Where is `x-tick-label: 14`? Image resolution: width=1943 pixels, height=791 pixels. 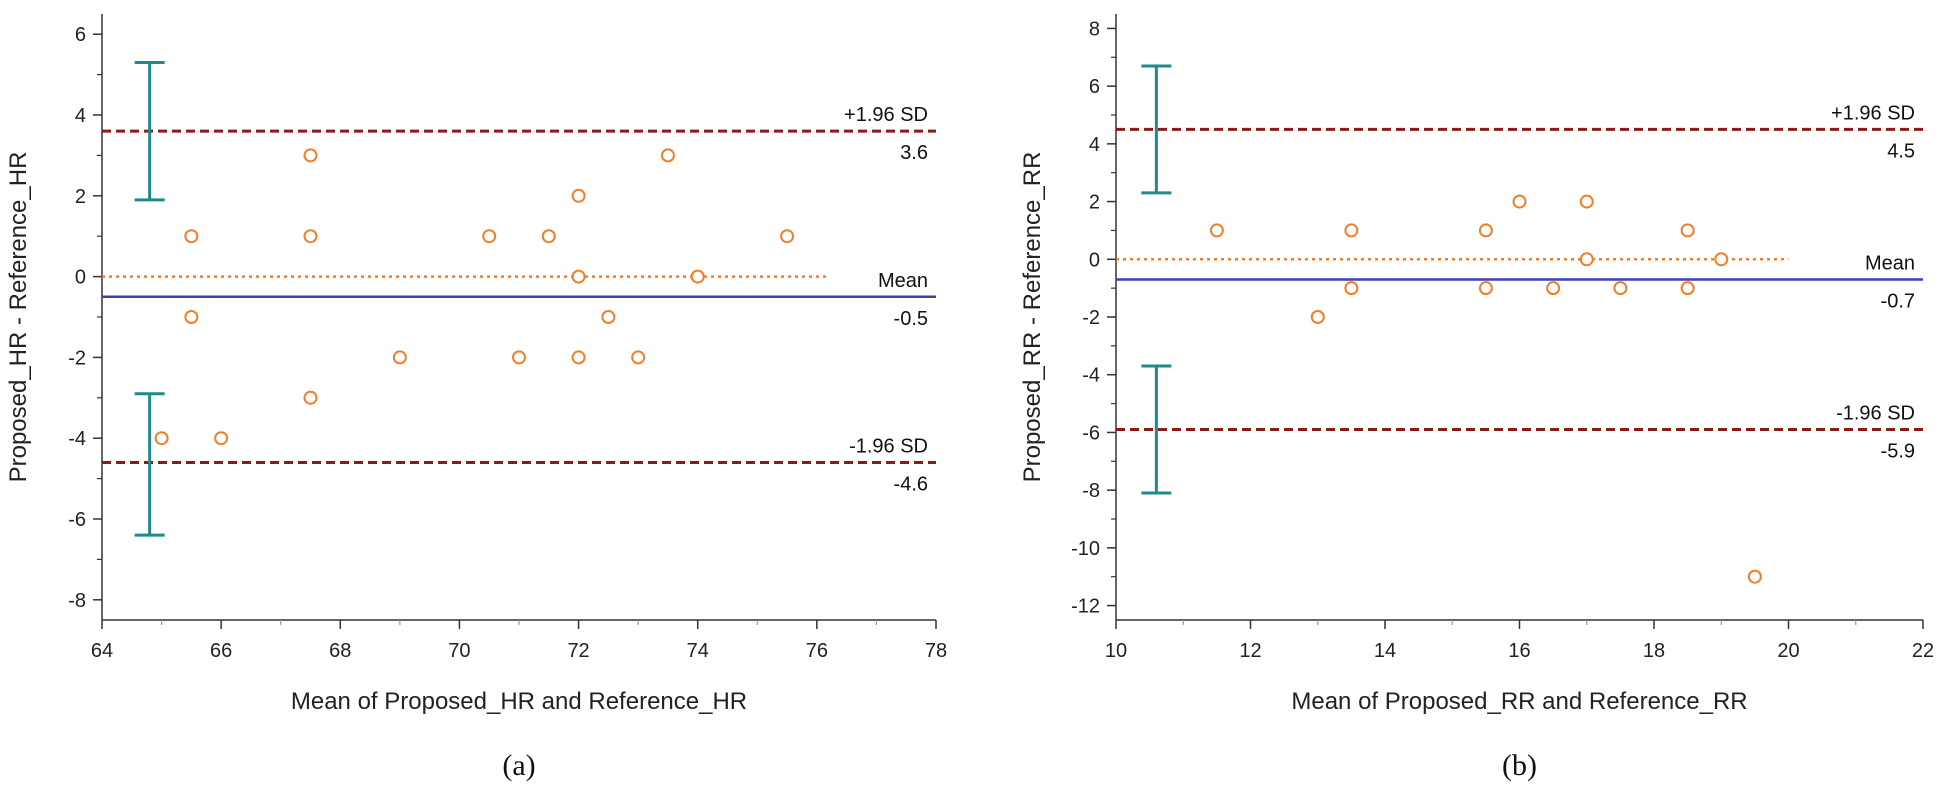
x-tick-label: 14 is located at coordinates (1385, 651).